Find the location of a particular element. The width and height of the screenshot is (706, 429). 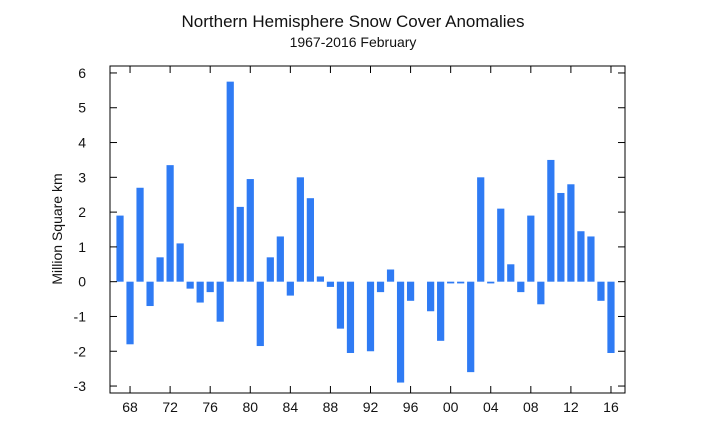

y-tick-label: 3 is located at coordinates (82, 177).